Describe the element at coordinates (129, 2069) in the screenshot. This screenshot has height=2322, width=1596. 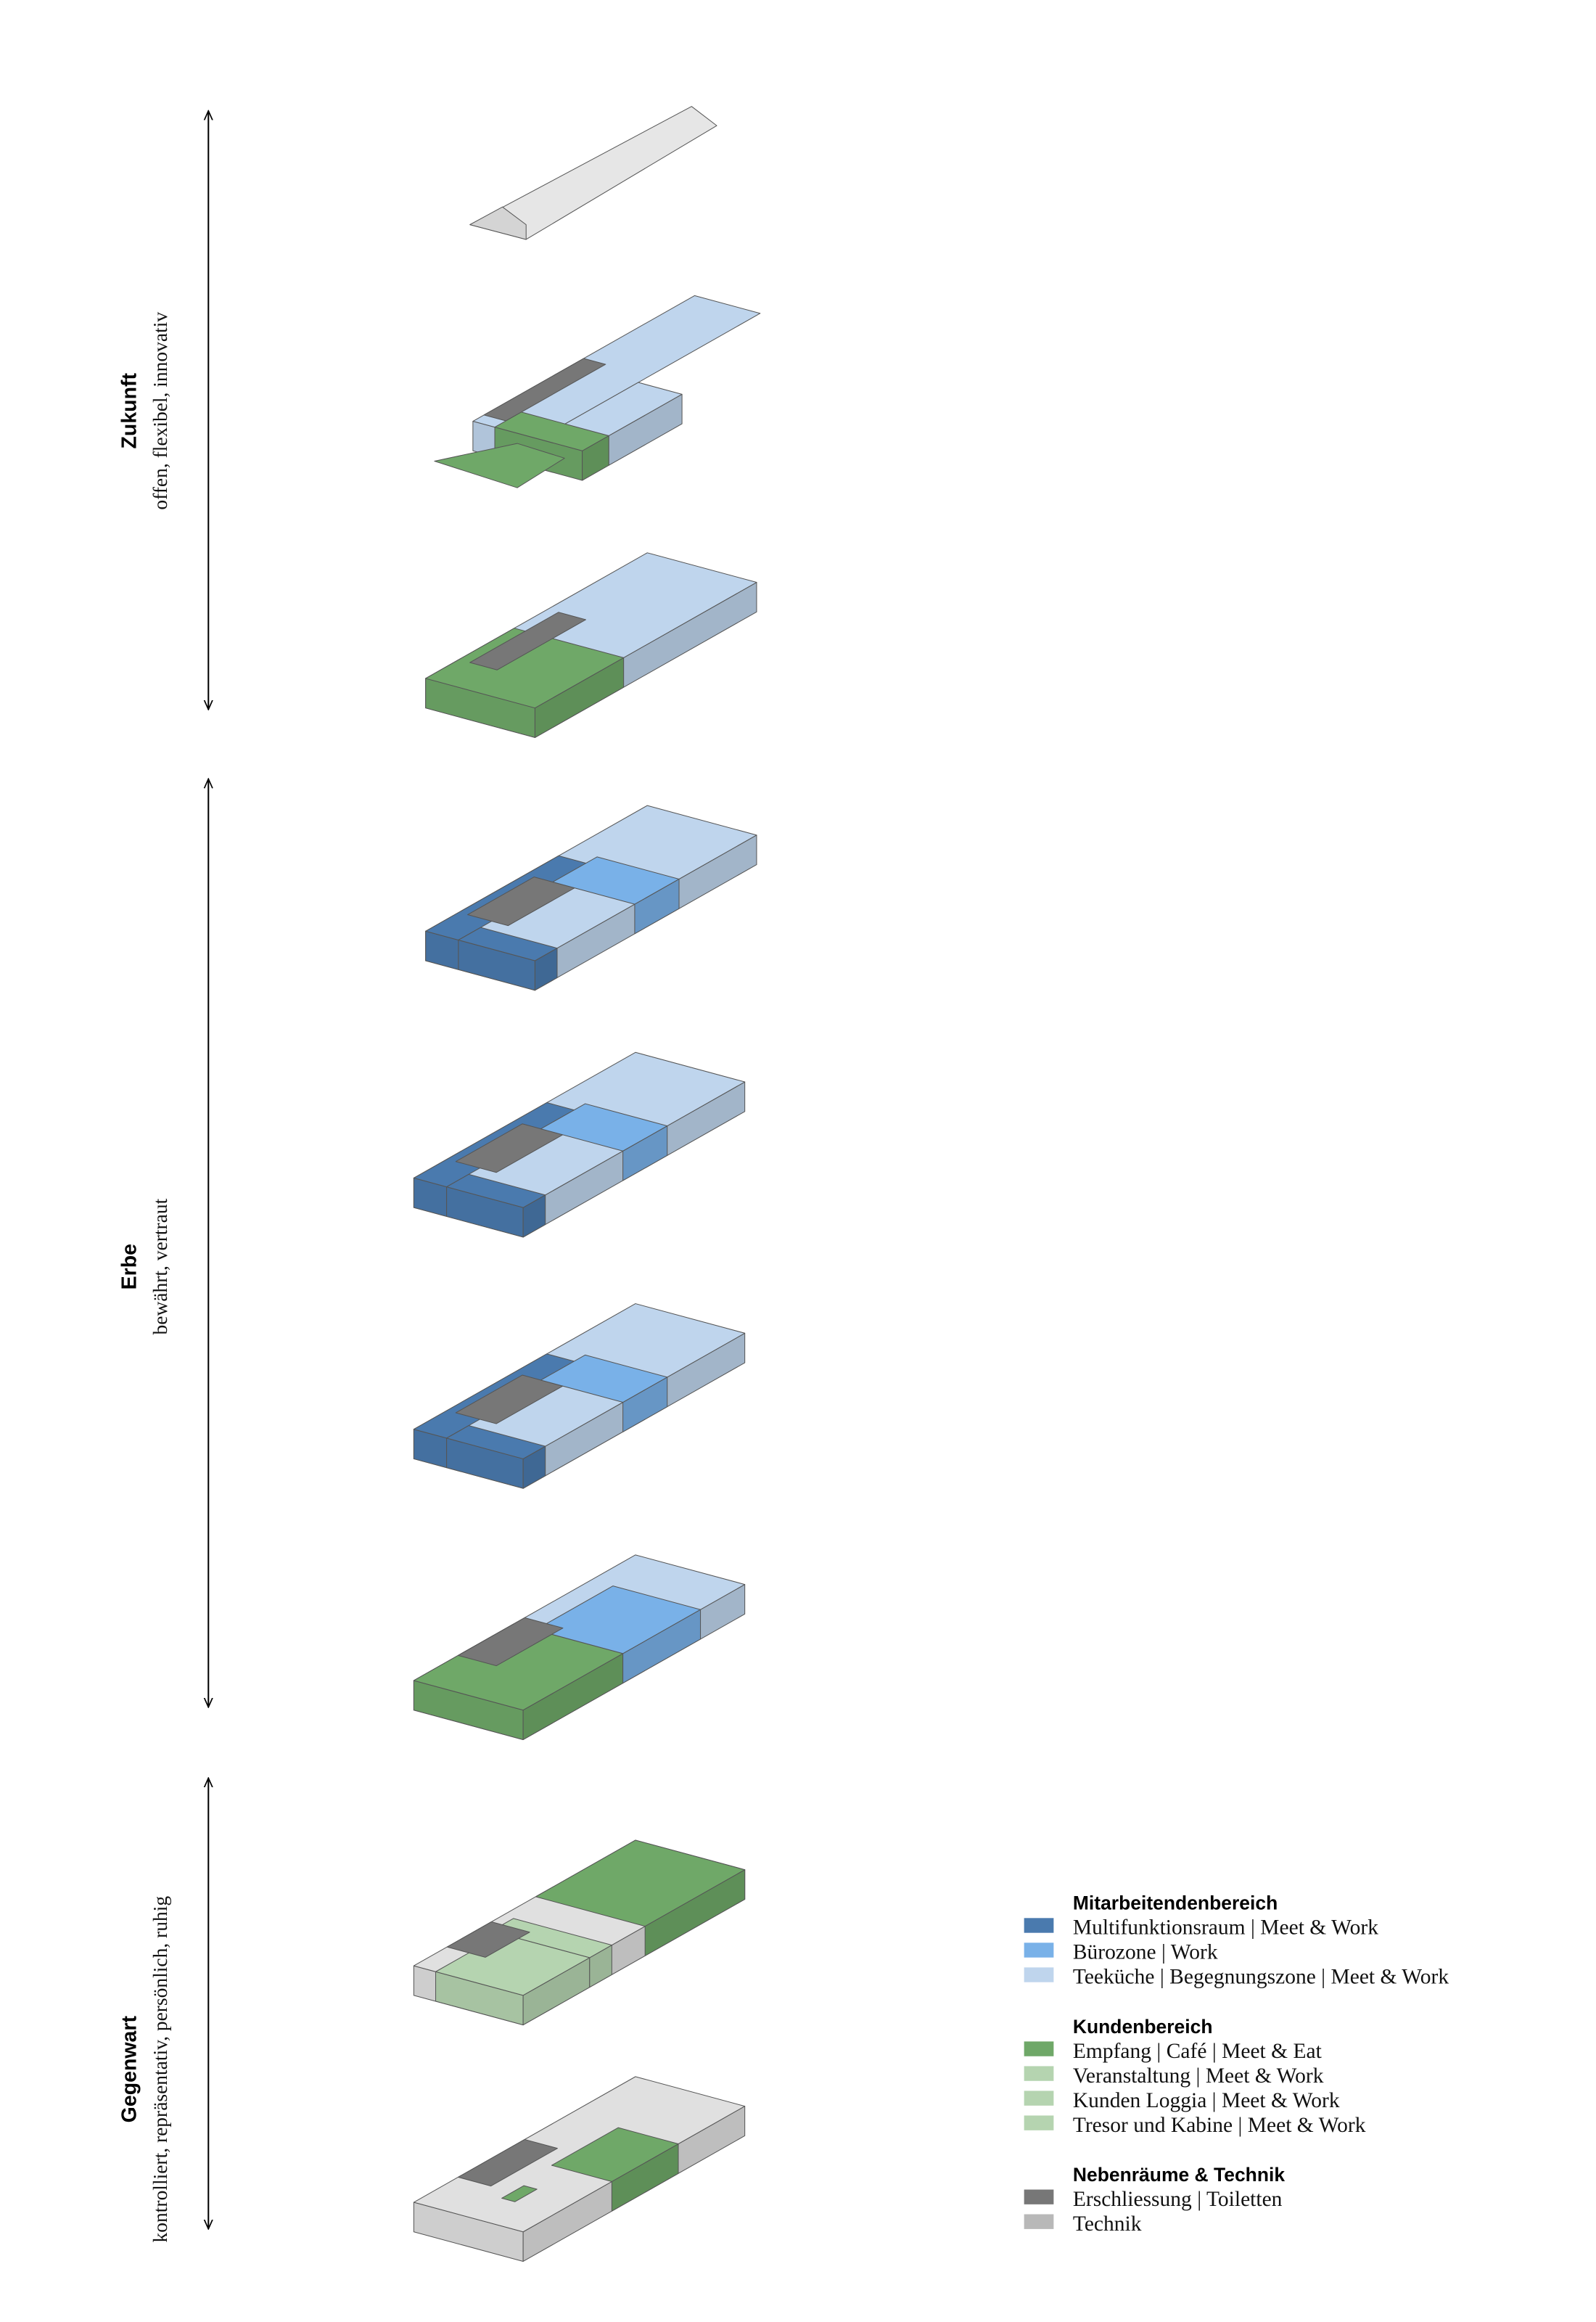
I see `phase-title: Gegenwart` at that location.